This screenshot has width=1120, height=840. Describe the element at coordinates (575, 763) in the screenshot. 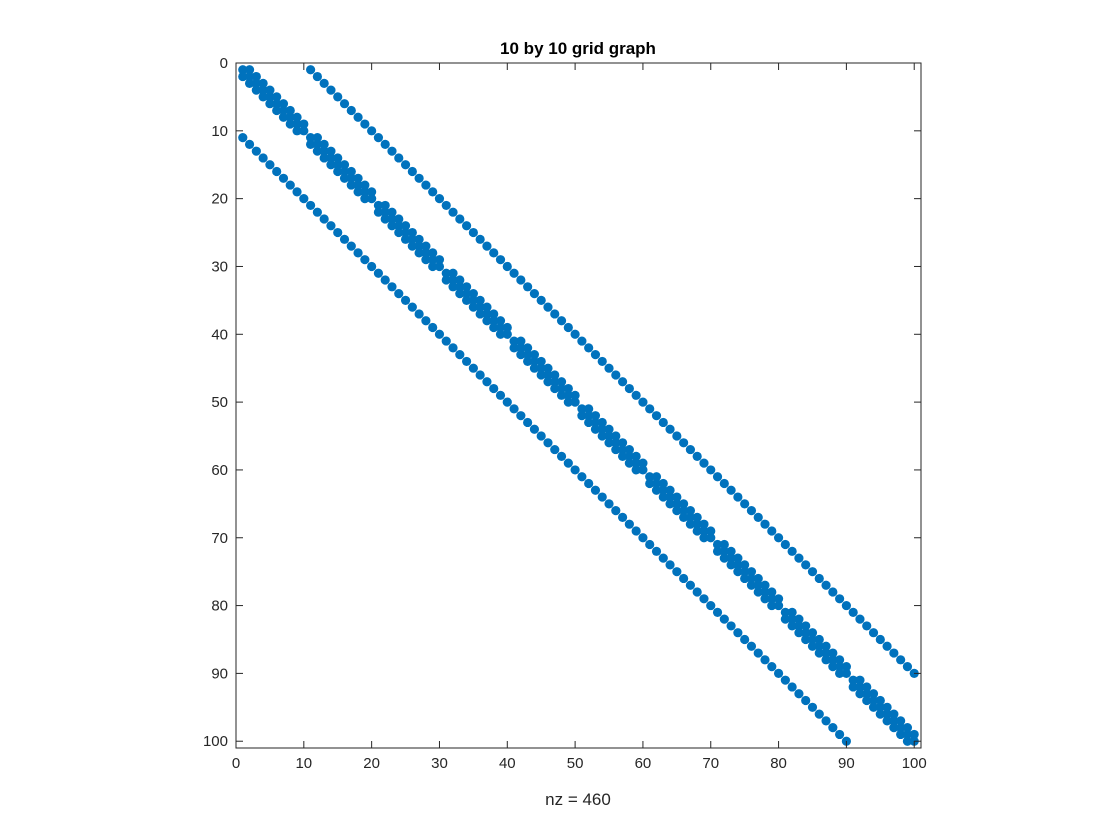

I see `x-tick-label: 50` at that location.